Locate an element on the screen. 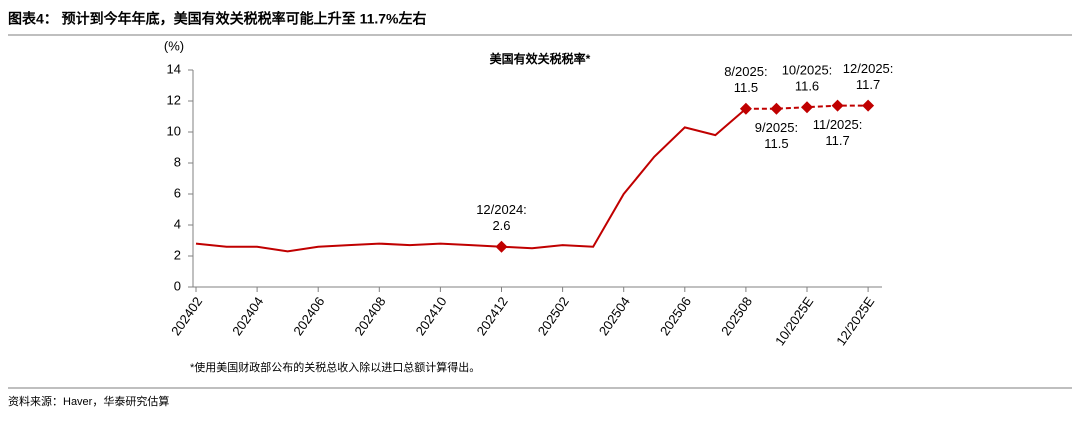 The height and width of the screenshot is (421, 1080). x-tick-label: 202406 is located at coordinates (308, 316).